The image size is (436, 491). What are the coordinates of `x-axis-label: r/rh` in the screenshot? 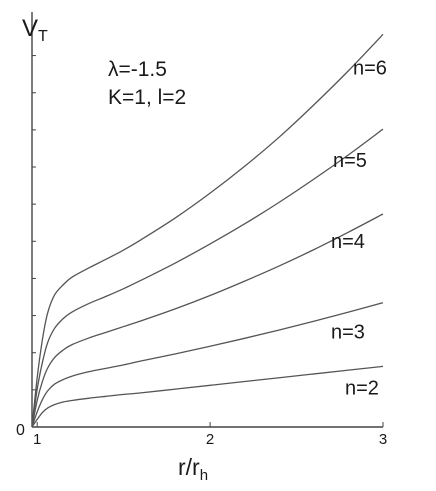 It's located at (193, 469).